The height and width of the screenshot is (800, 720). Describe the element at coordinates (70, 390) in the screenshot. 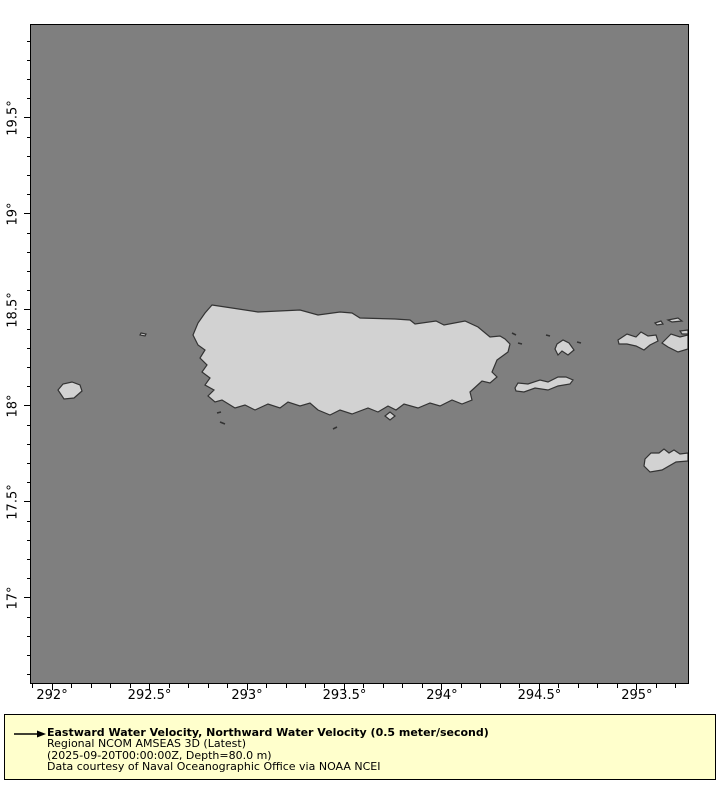

I see `mona-island` at that location.